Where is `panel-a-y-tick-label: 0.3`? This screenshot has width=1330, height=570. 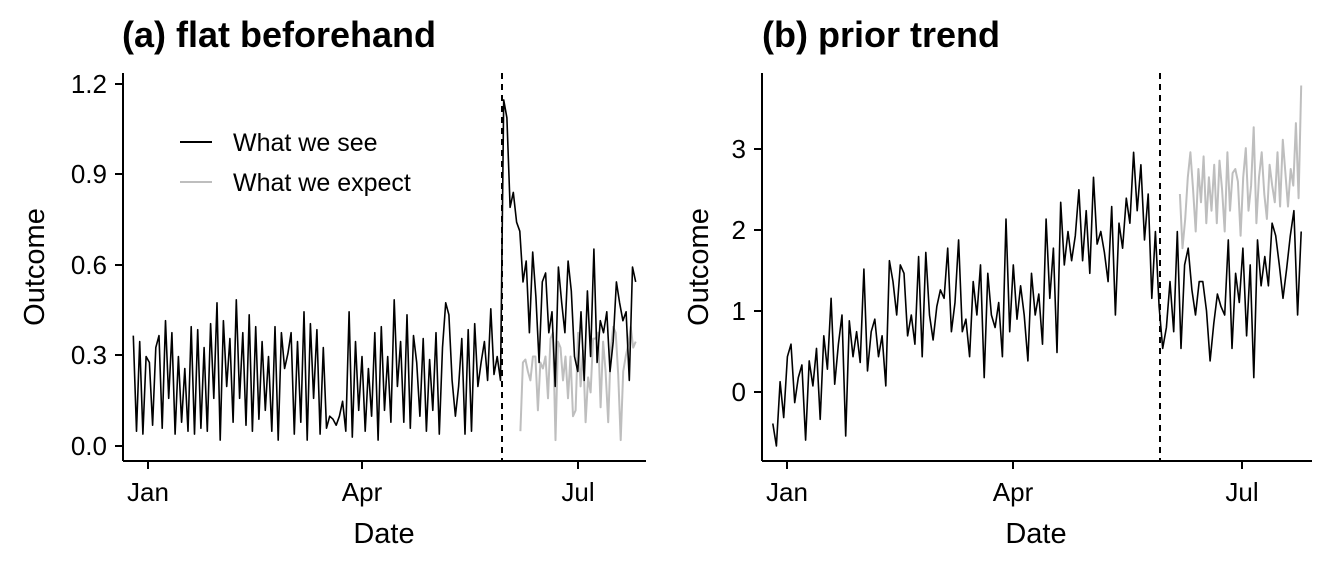
panel-a-y-tick-label: 0.3 is located at coordinates (89, 355).